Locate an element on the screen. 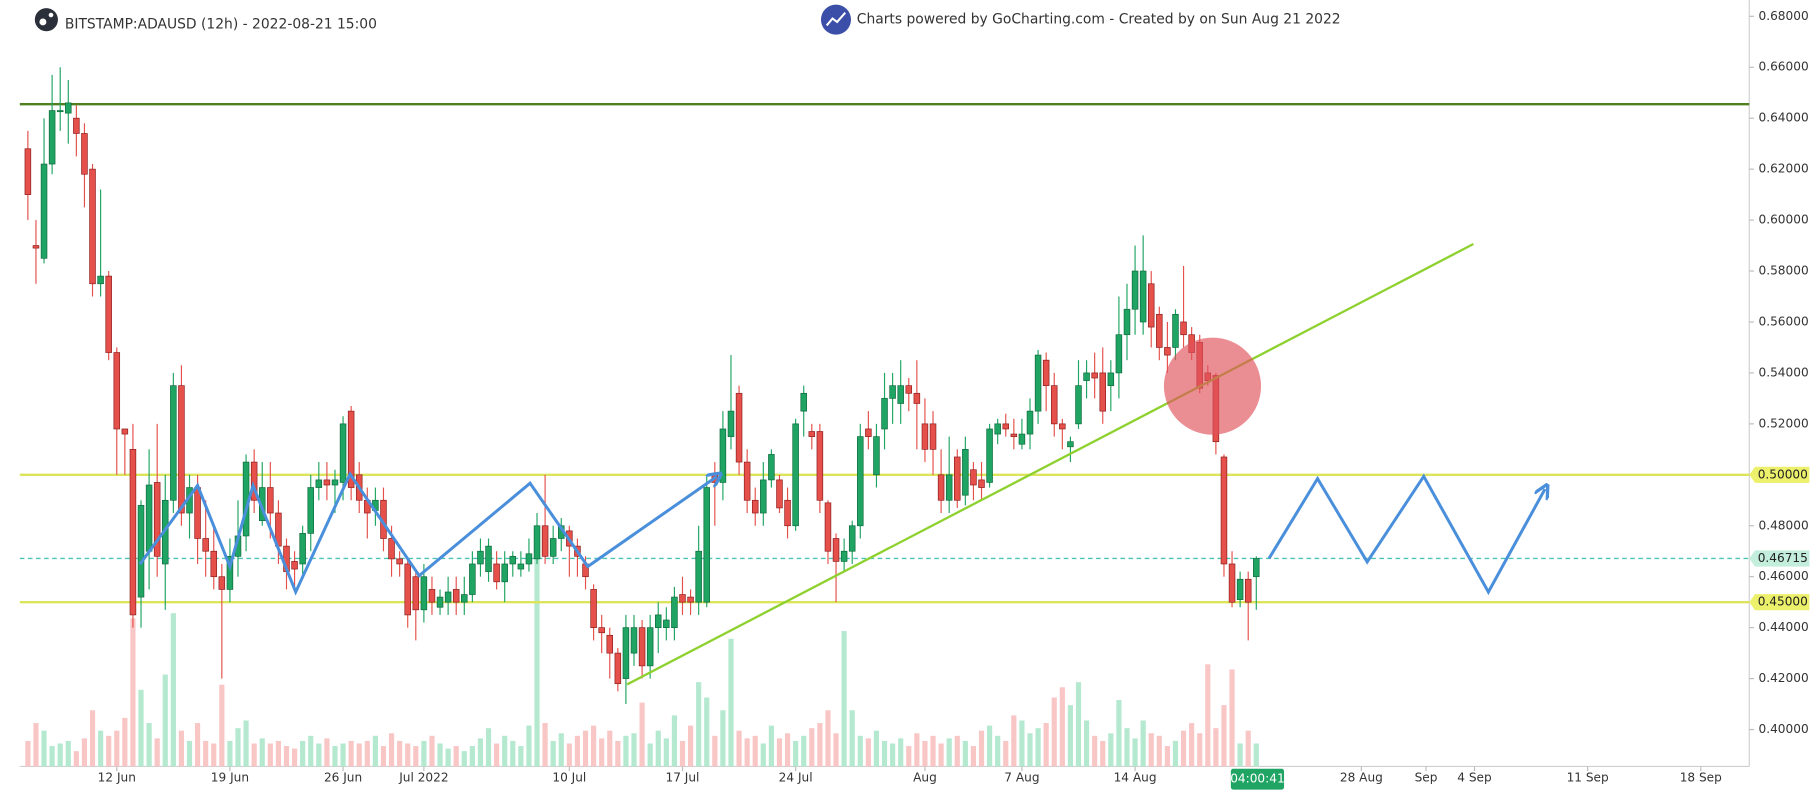 This screenshot has width=1813, height=800. y-tick-label: 0.44000 is located at coordinates (1784, 627).